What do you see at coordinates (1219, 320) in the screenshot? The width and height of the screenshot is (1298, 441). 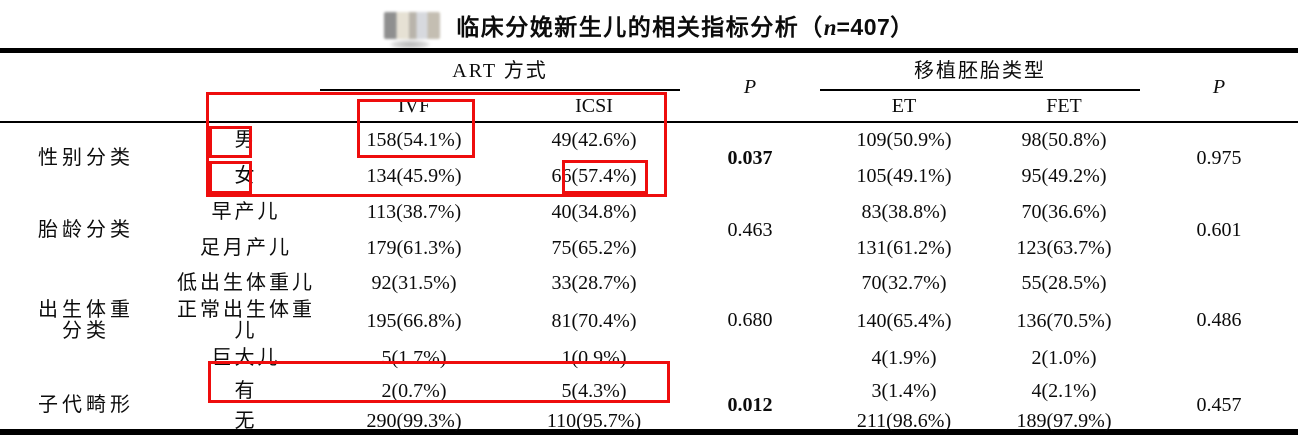 I see `p-value-weight-embryo: 0.486` at bounding box center [1219, 320].